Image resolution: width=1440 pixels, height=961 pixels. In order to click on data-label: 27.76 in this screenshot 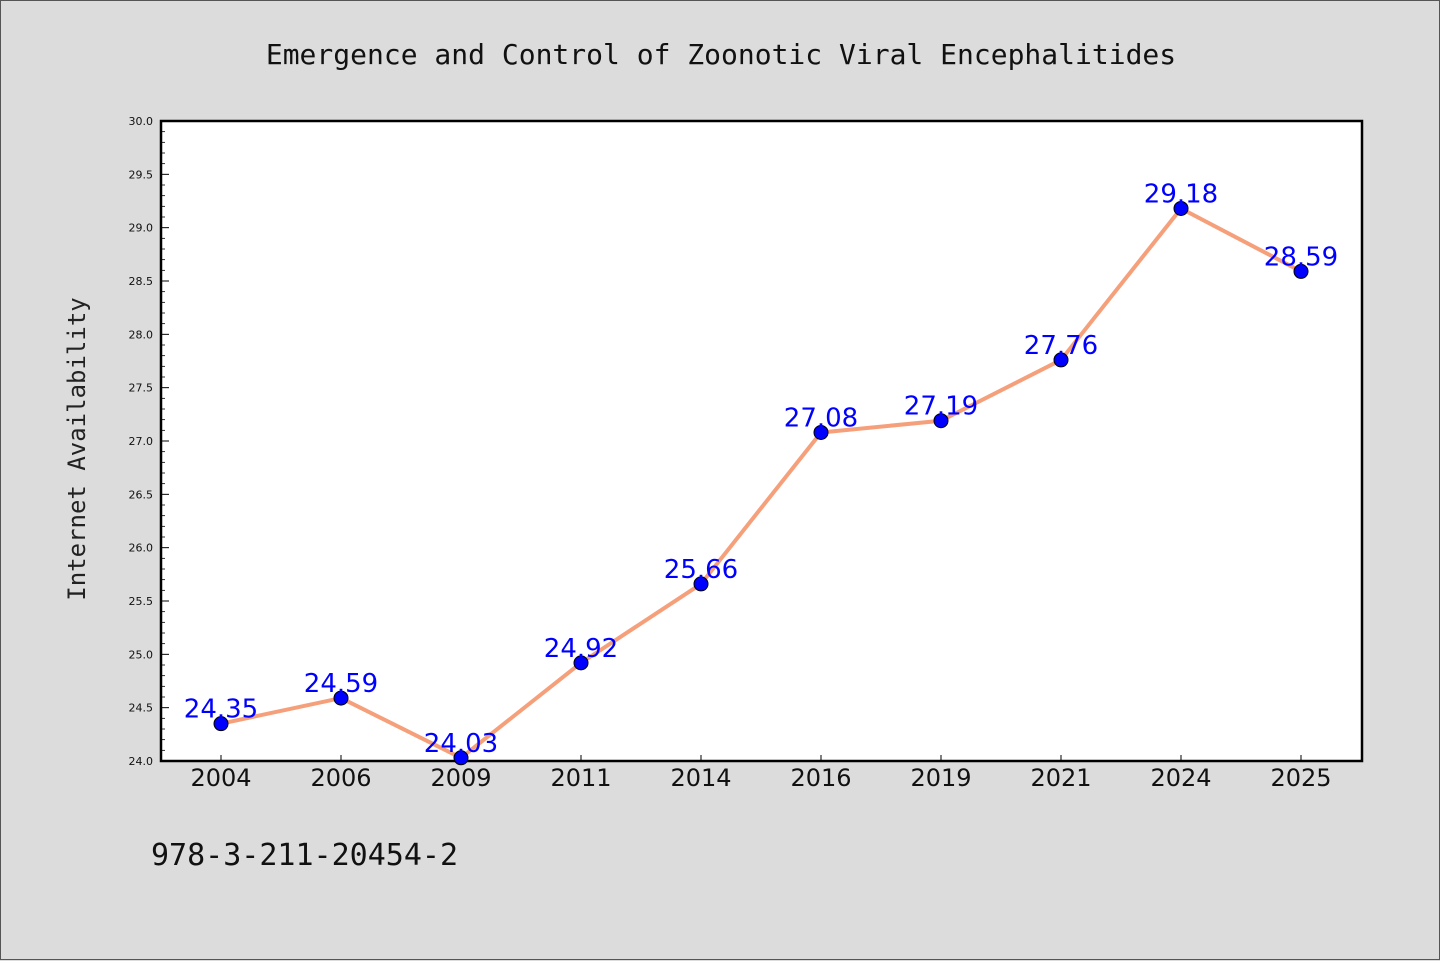, I will do `click(1061, 346)`.